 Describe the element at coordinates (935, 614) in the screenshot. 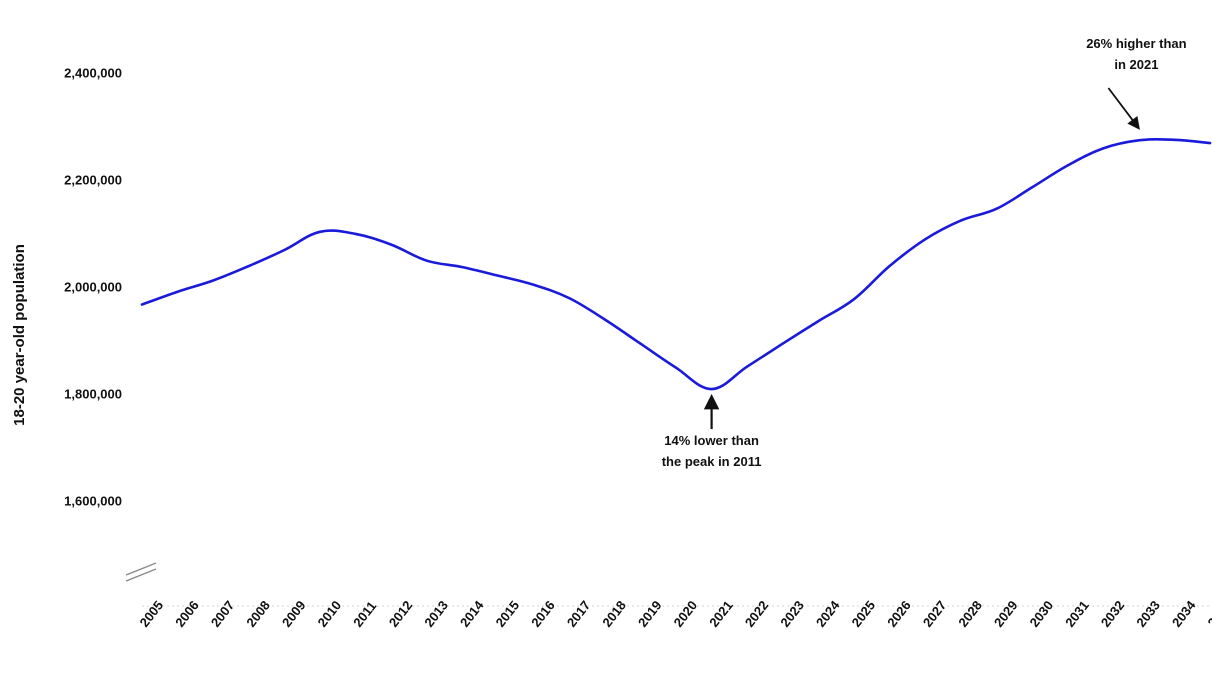

I see `x-tick-label: 2027` at that location.